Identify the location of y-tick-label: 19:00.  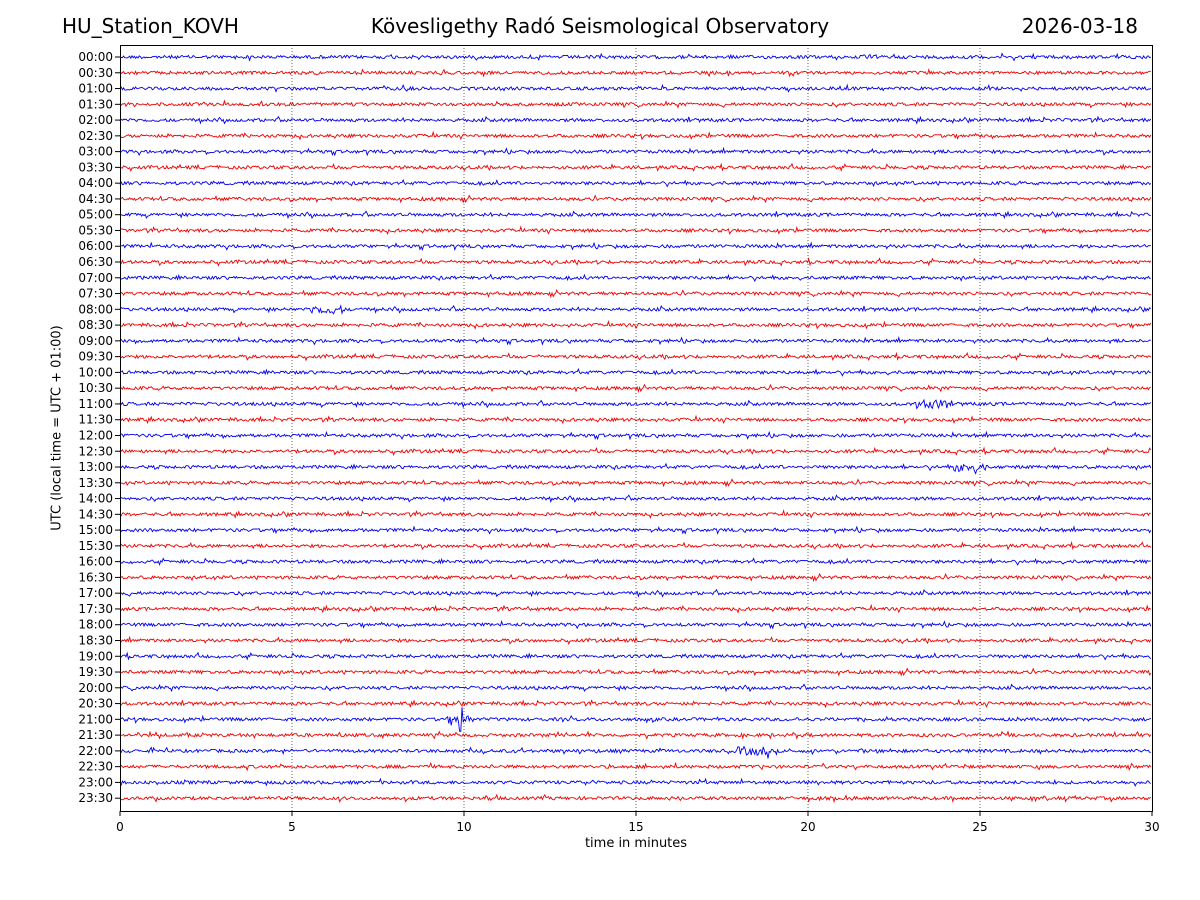
(95, 656).